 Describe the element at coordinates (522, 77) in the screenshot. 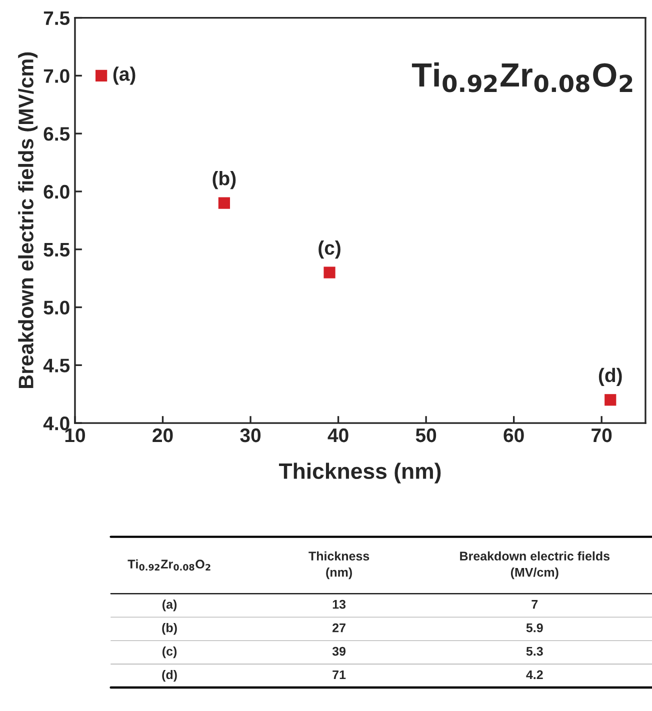

I see `annotation: Ti$_{0.92}$Zr$_{0.08}$O$_{2}$` at that location.